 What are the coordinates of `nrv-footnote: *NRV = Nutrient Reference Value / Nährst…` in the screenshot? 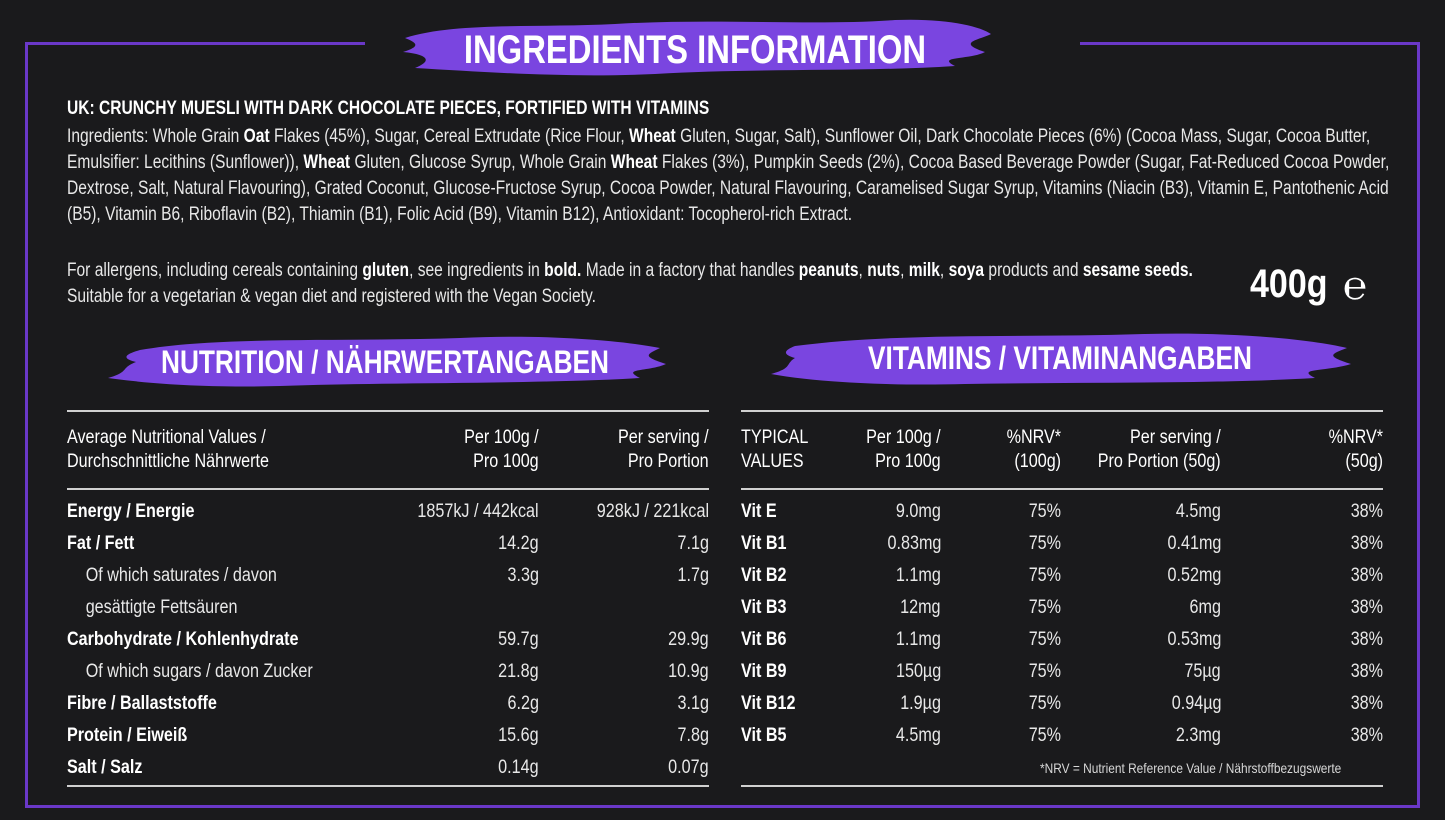 It's located at (1191, 768).